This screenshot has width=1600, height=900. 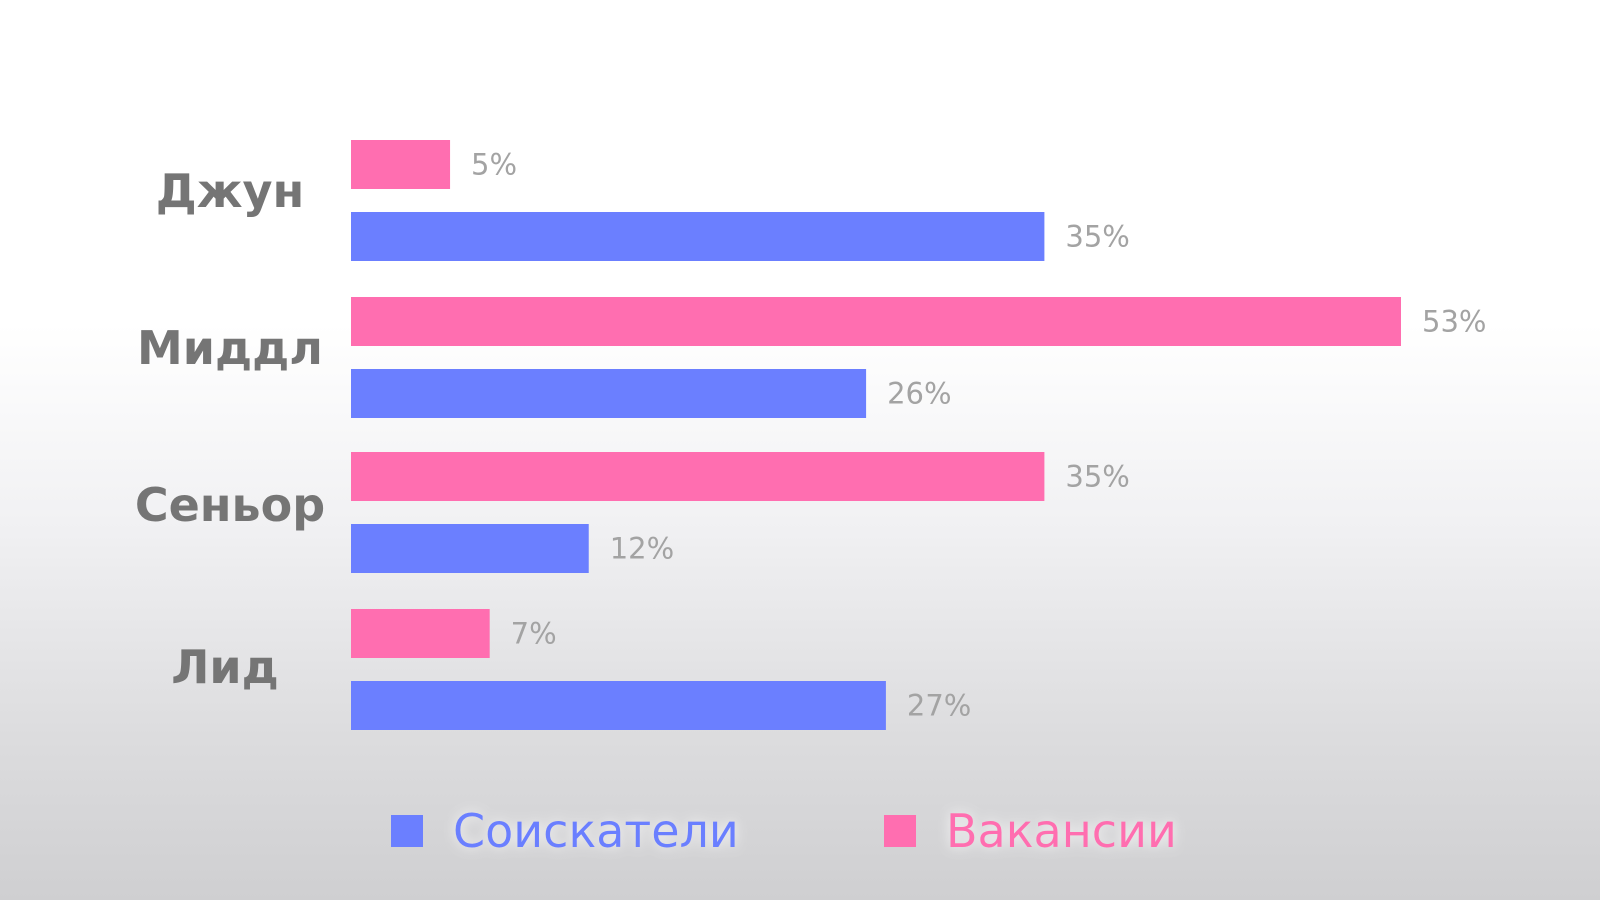 I want to click on value-label-junior-applicants: 35%, so click(x=1097, y=237).